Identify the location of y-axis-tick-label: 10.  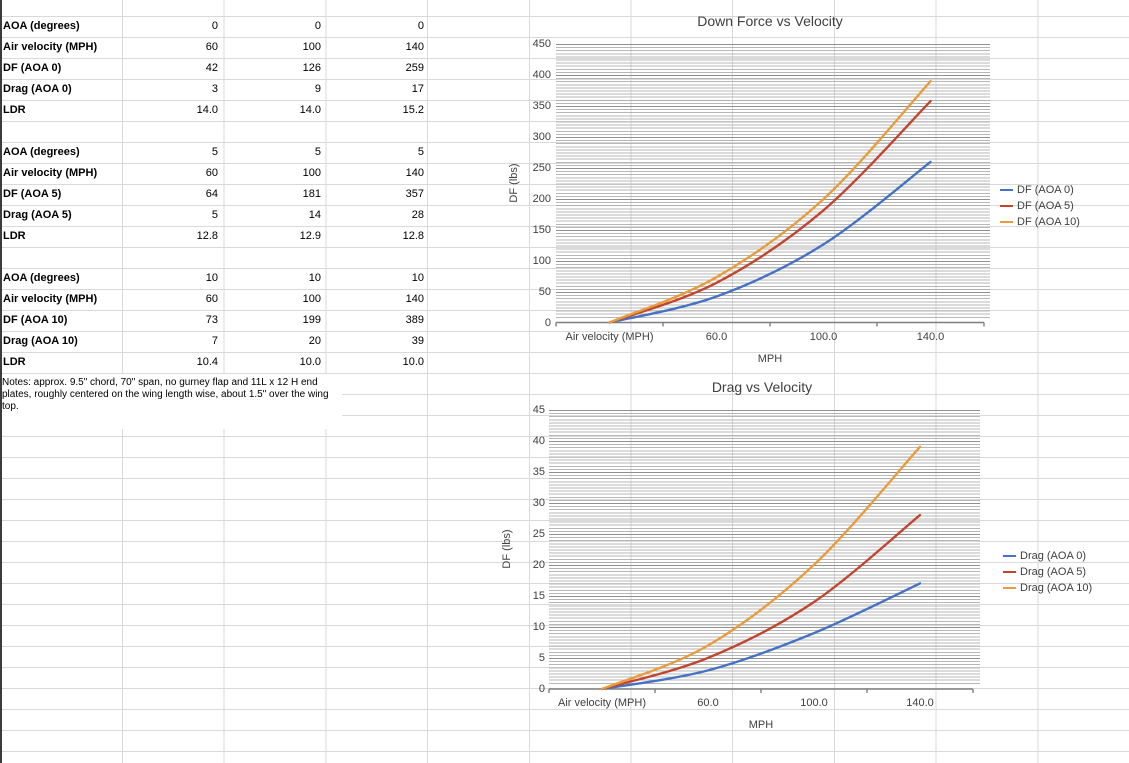
(538, 626).